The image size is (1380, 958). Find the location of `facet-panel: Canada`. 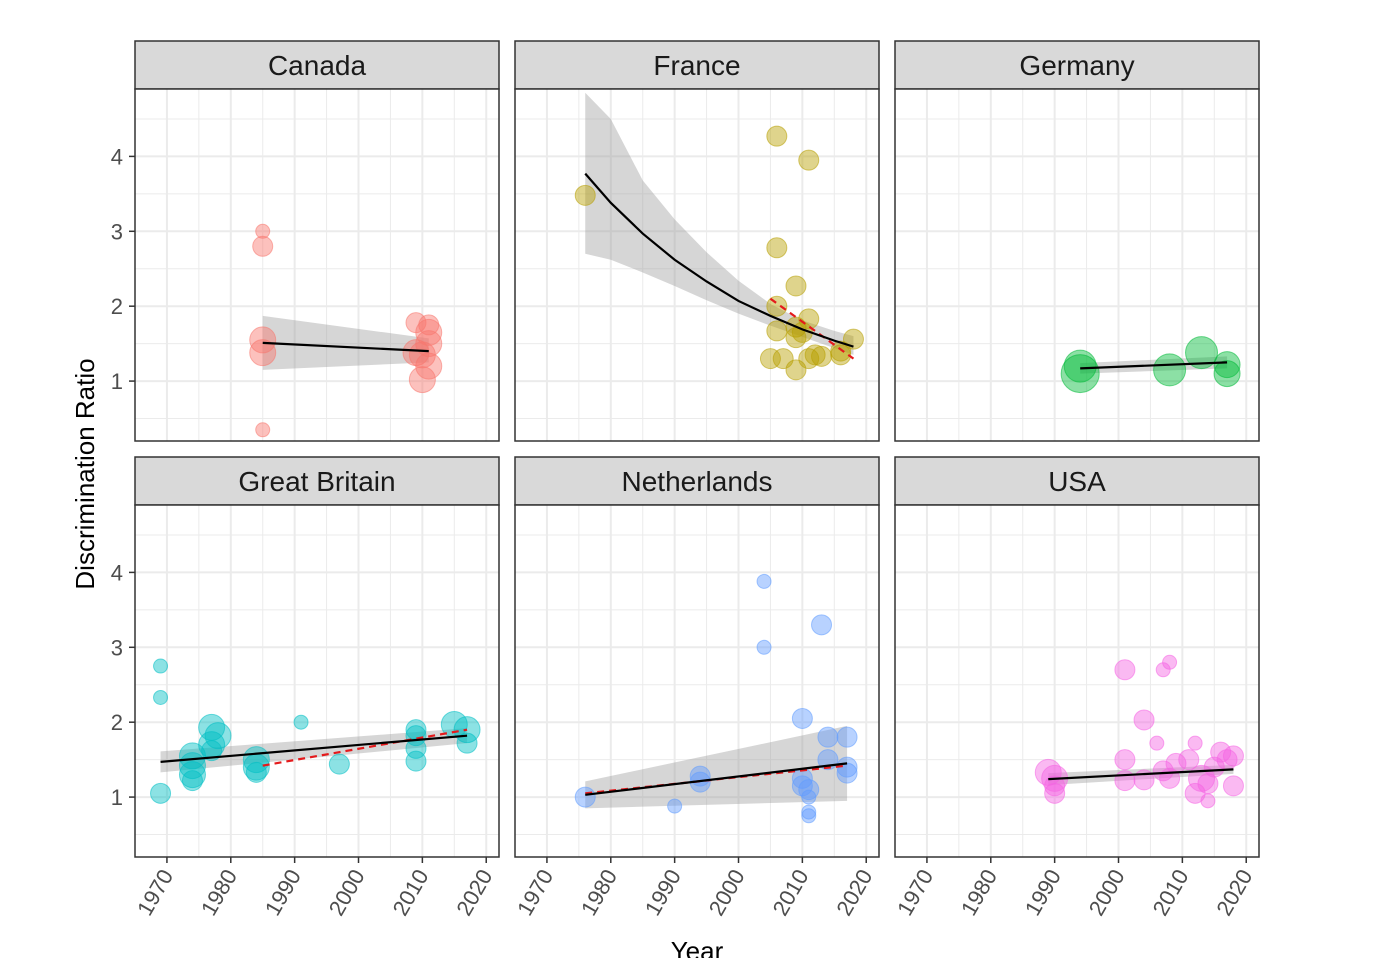

facet-panel: Canada is located at coordinates (317, 241).